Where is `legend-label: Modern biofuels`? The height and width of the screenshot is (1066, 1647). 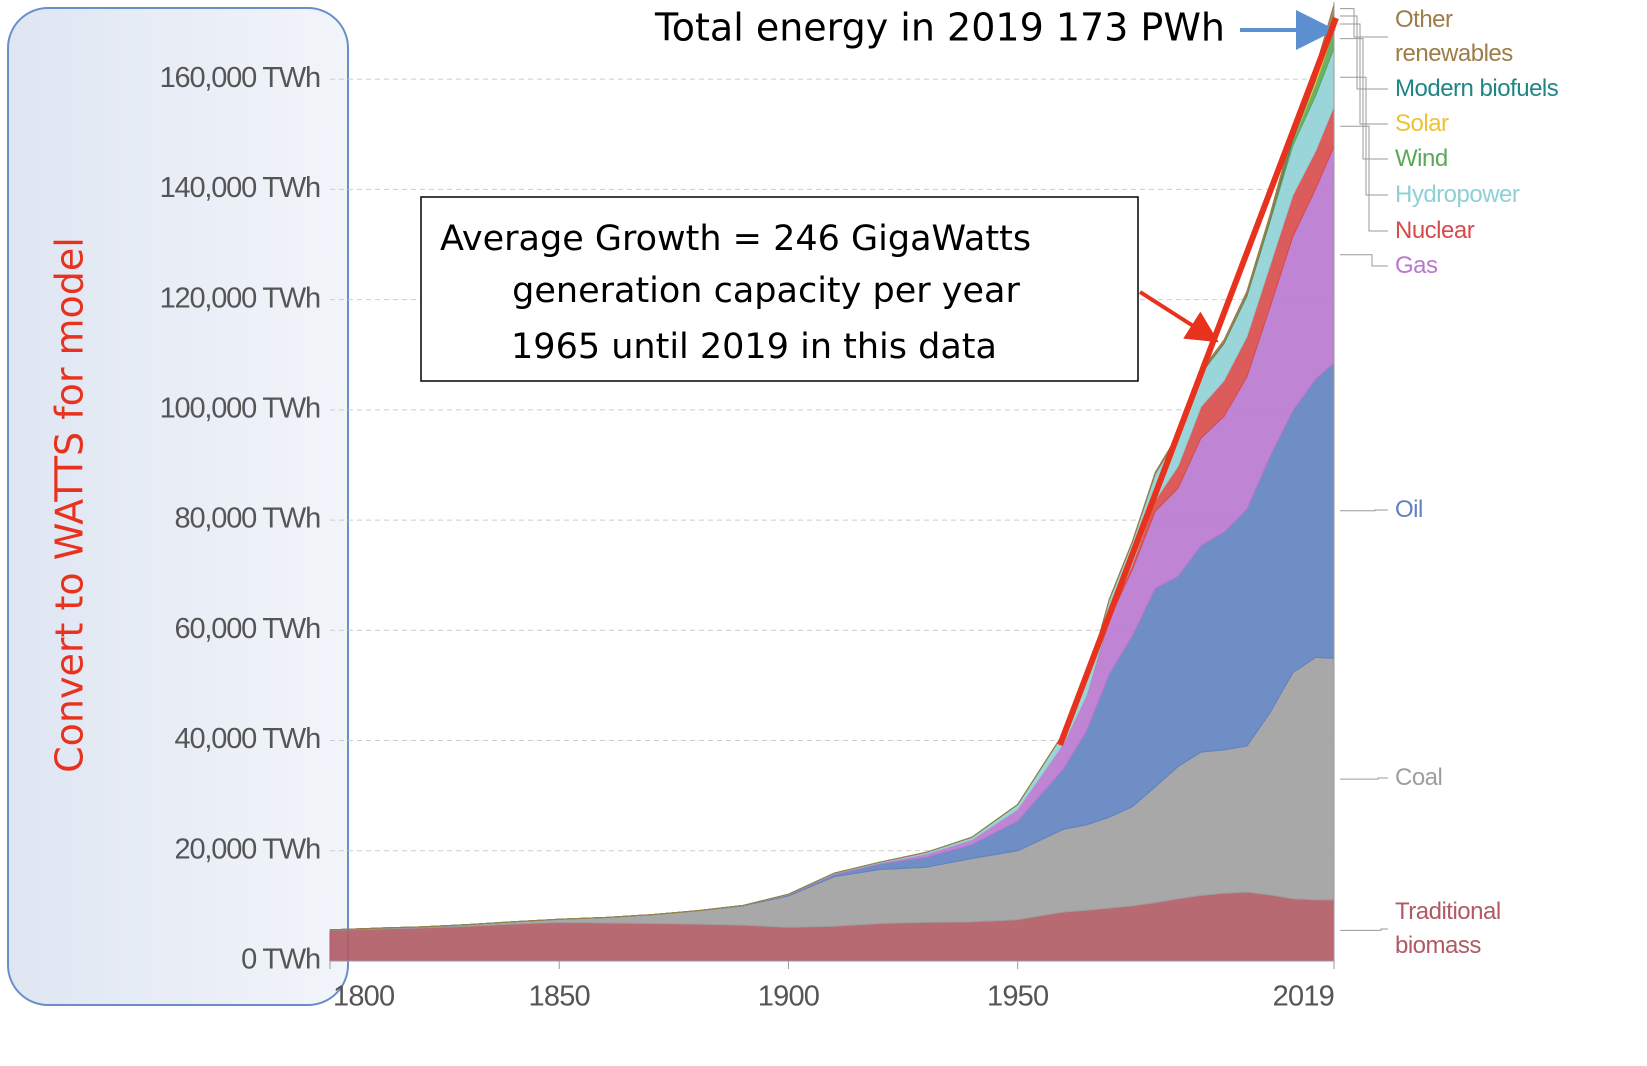 legend-label: Modern biofuels is located at coordinates (1477, 88).